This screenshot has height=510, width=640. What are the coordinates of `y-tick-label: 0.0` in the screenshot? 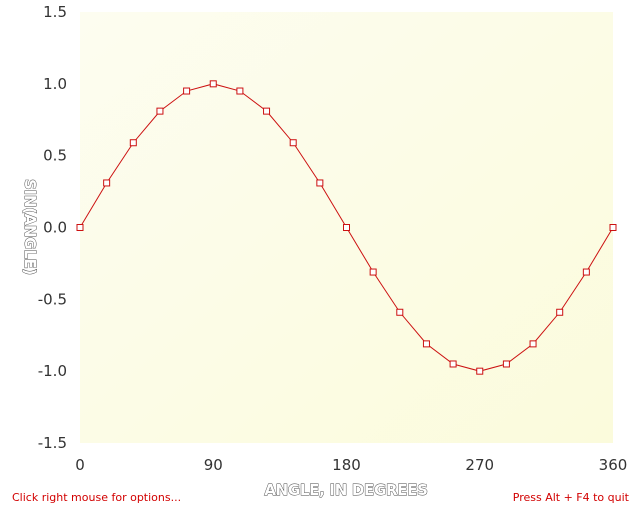 It's located at (55, 228).